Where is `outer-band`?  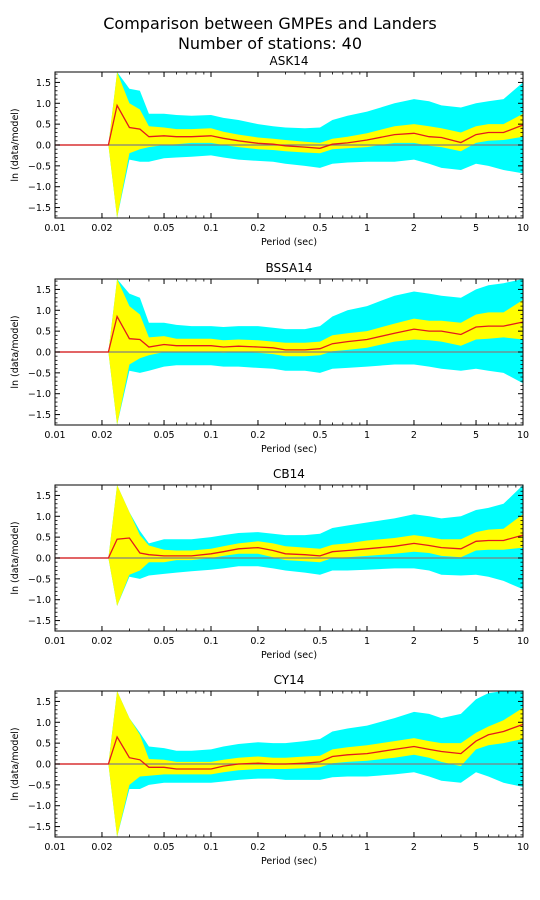 outer-band is located at coordinates (289, 545).